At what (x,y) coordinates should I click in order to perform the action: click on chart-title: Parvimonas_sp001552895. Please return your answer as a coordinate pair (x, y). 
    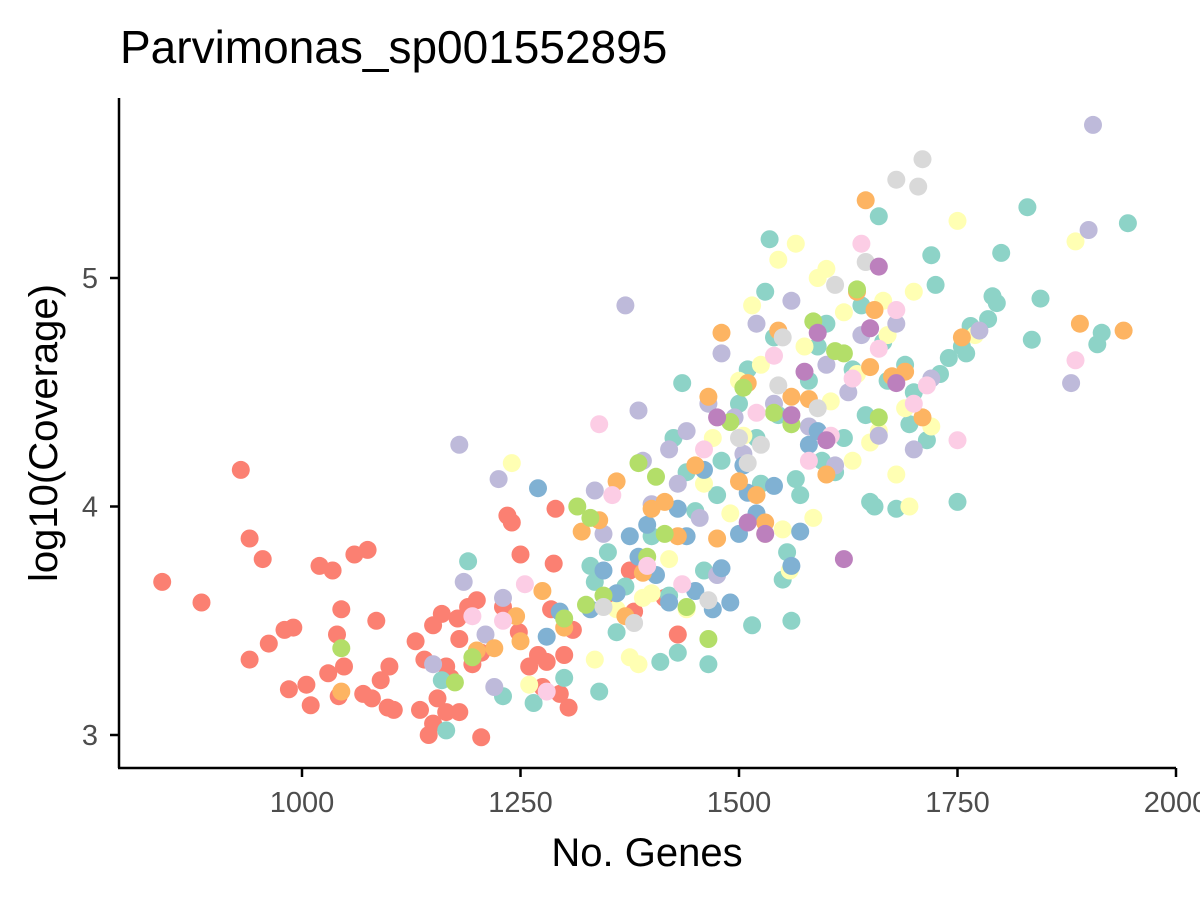
    Looking at the image, I should click on (393, 47).